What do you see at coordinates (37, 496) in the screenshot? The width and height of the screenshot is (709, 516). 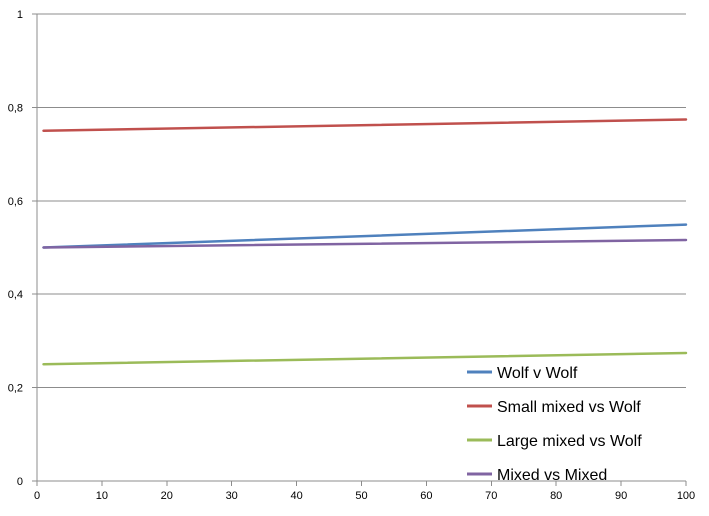 I see `x-tick-label: 0` at bounding box center [37, 496].